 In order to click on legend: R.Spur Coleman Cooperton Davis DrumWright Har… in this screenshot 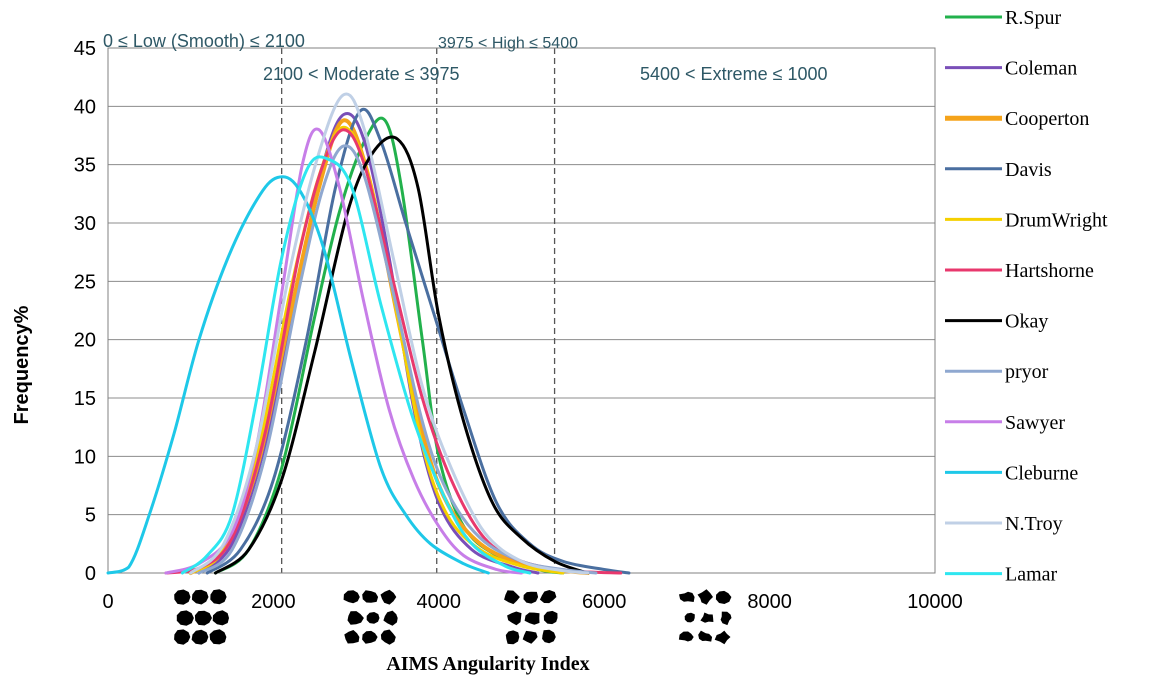, I will do `click(1026, 296)`.